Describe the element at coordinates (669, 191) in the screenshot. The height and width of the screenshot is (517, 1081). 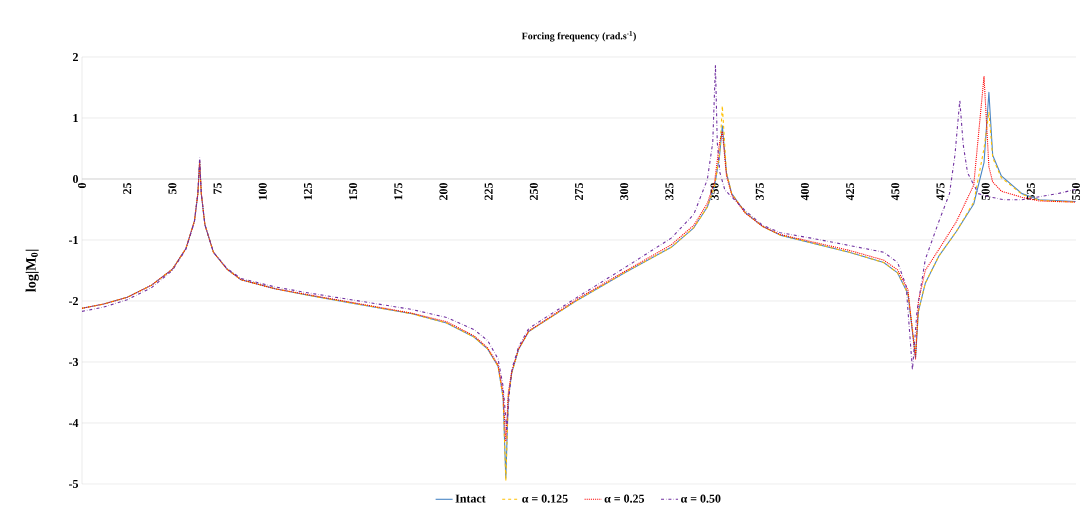
I see `x-tick-label: 325` at that location.